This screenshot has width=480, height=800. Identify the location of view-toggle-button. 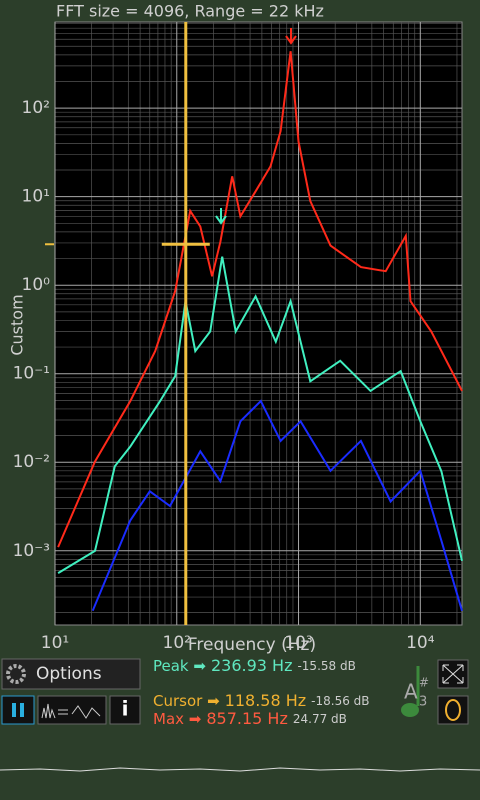
(72, 710).